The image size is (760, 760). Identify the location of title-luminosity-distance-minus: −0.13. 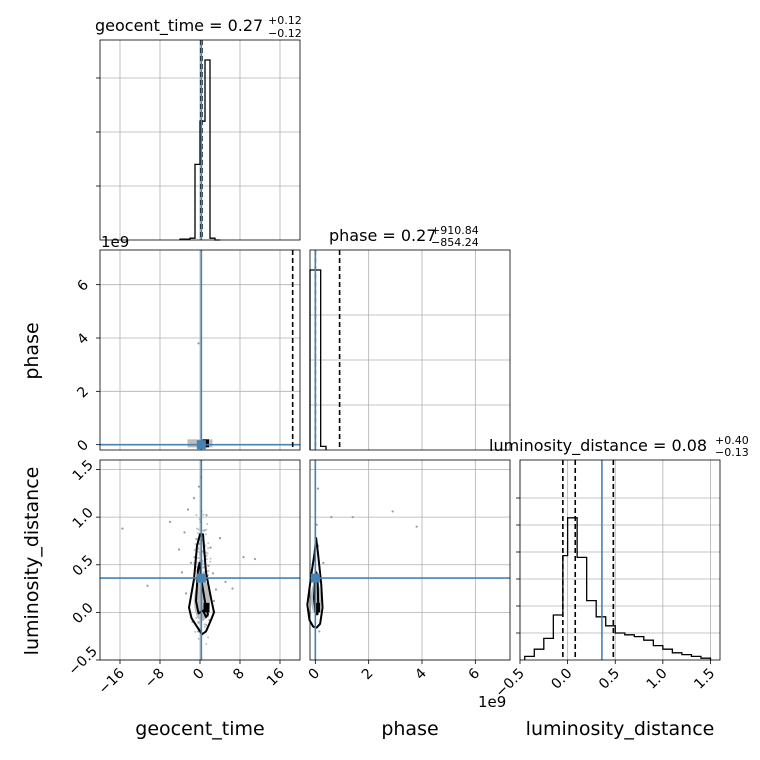
(732, 452).